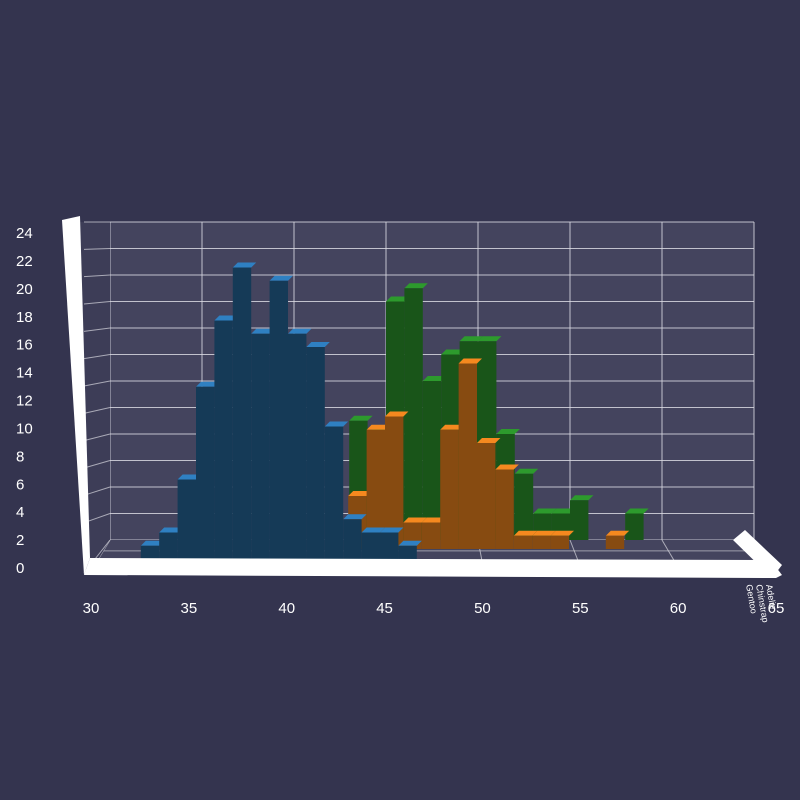 The image size is (800, 800). I want to click on y-tick-label: 6, so click(20, 484).